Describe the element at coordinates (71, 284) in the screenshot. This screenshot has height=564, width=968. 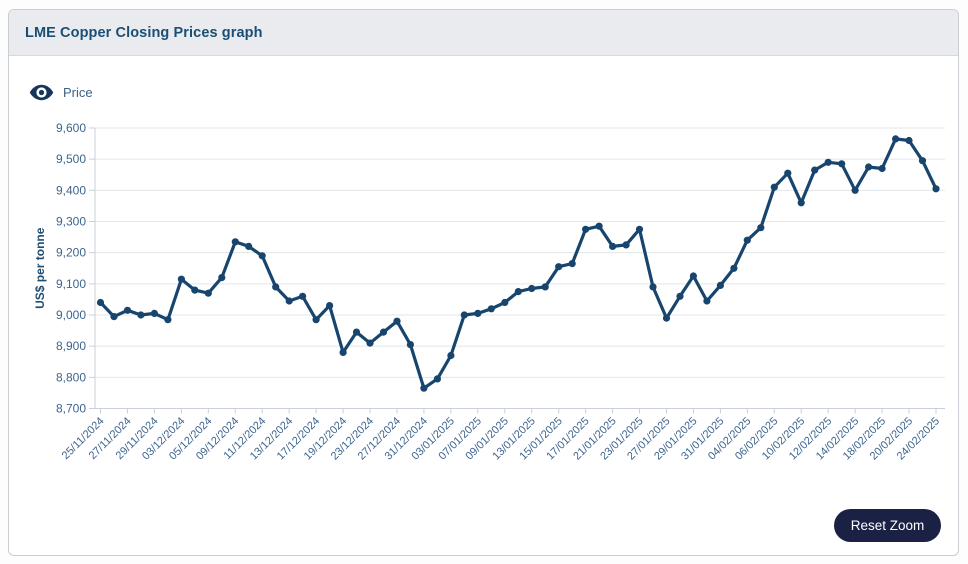
I see `y-tick-label: 9,100` at that location.